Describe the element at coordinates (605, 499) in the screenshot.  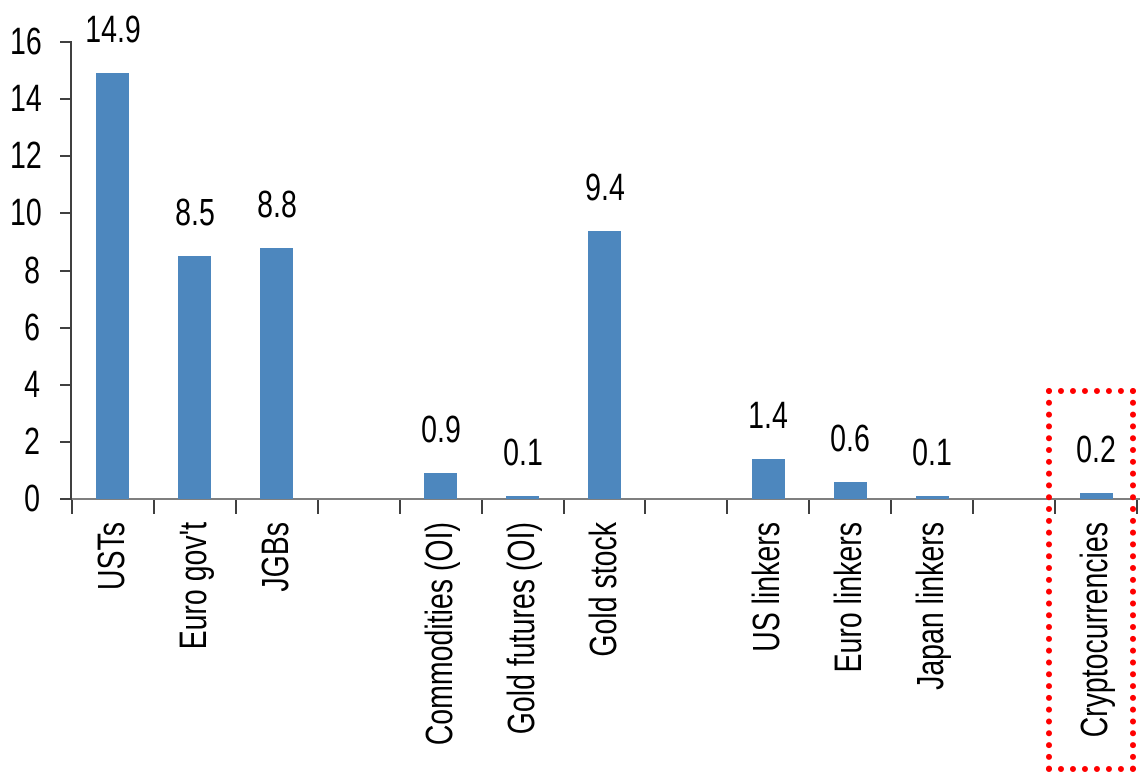
I see `x-axis-line` at that location.